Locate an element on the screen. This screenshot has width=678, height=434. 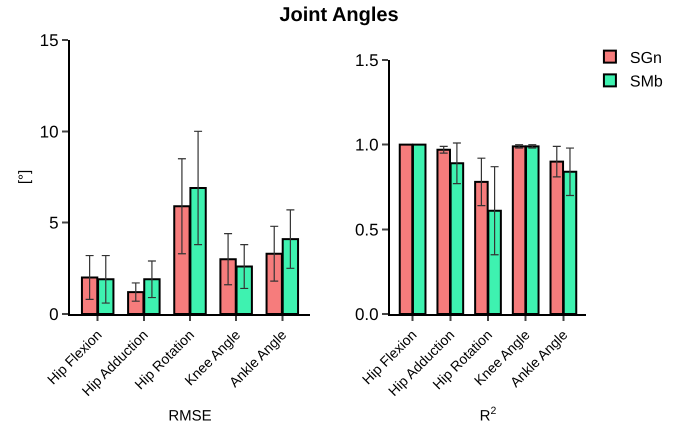
y-tick-label: 1.0 is located at coordinates (366, 145).